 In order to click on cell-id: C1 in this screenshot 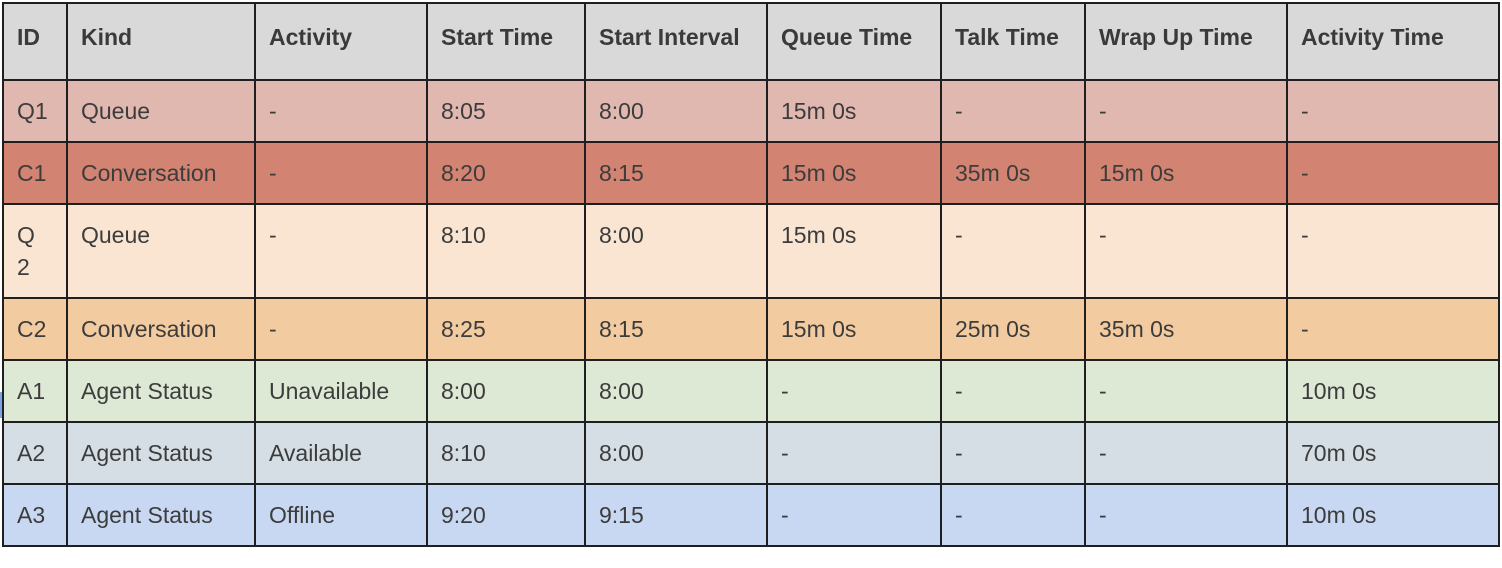, I will do `click(35, 173)`.